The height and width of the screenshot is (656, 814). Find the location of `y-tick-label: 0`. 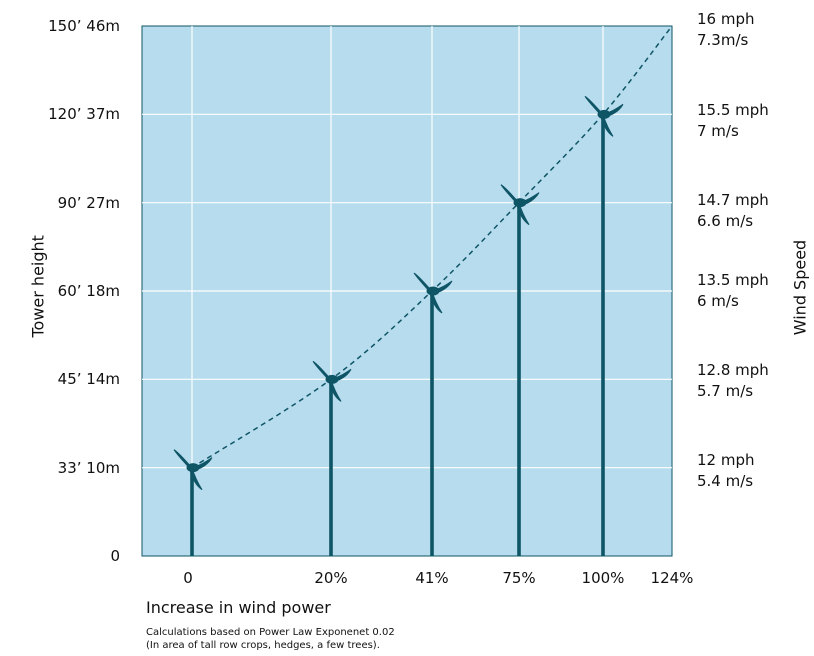

y-tick-label: 0 is located at coordinates (115, 556).